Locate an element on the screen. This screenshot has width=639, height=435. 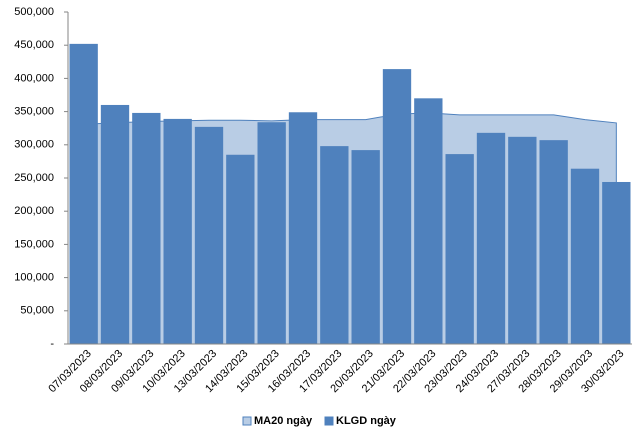
legend-label: MA20 ngày is located at coordinates (283, 421).